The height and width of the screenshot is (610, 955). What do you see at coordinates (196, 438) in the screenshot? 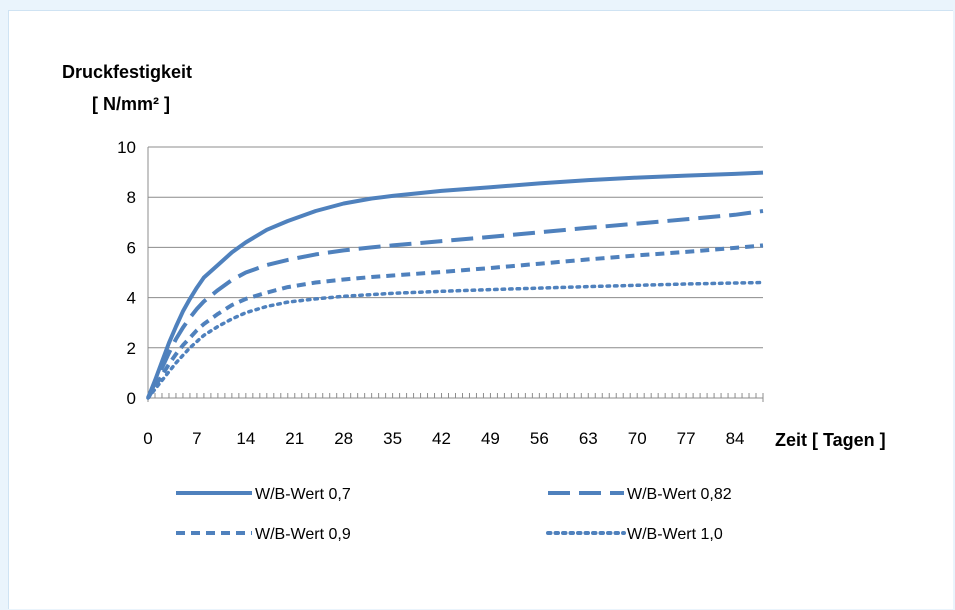
I see `x-tick-label-7: 7` at bounding box center [196, 438].